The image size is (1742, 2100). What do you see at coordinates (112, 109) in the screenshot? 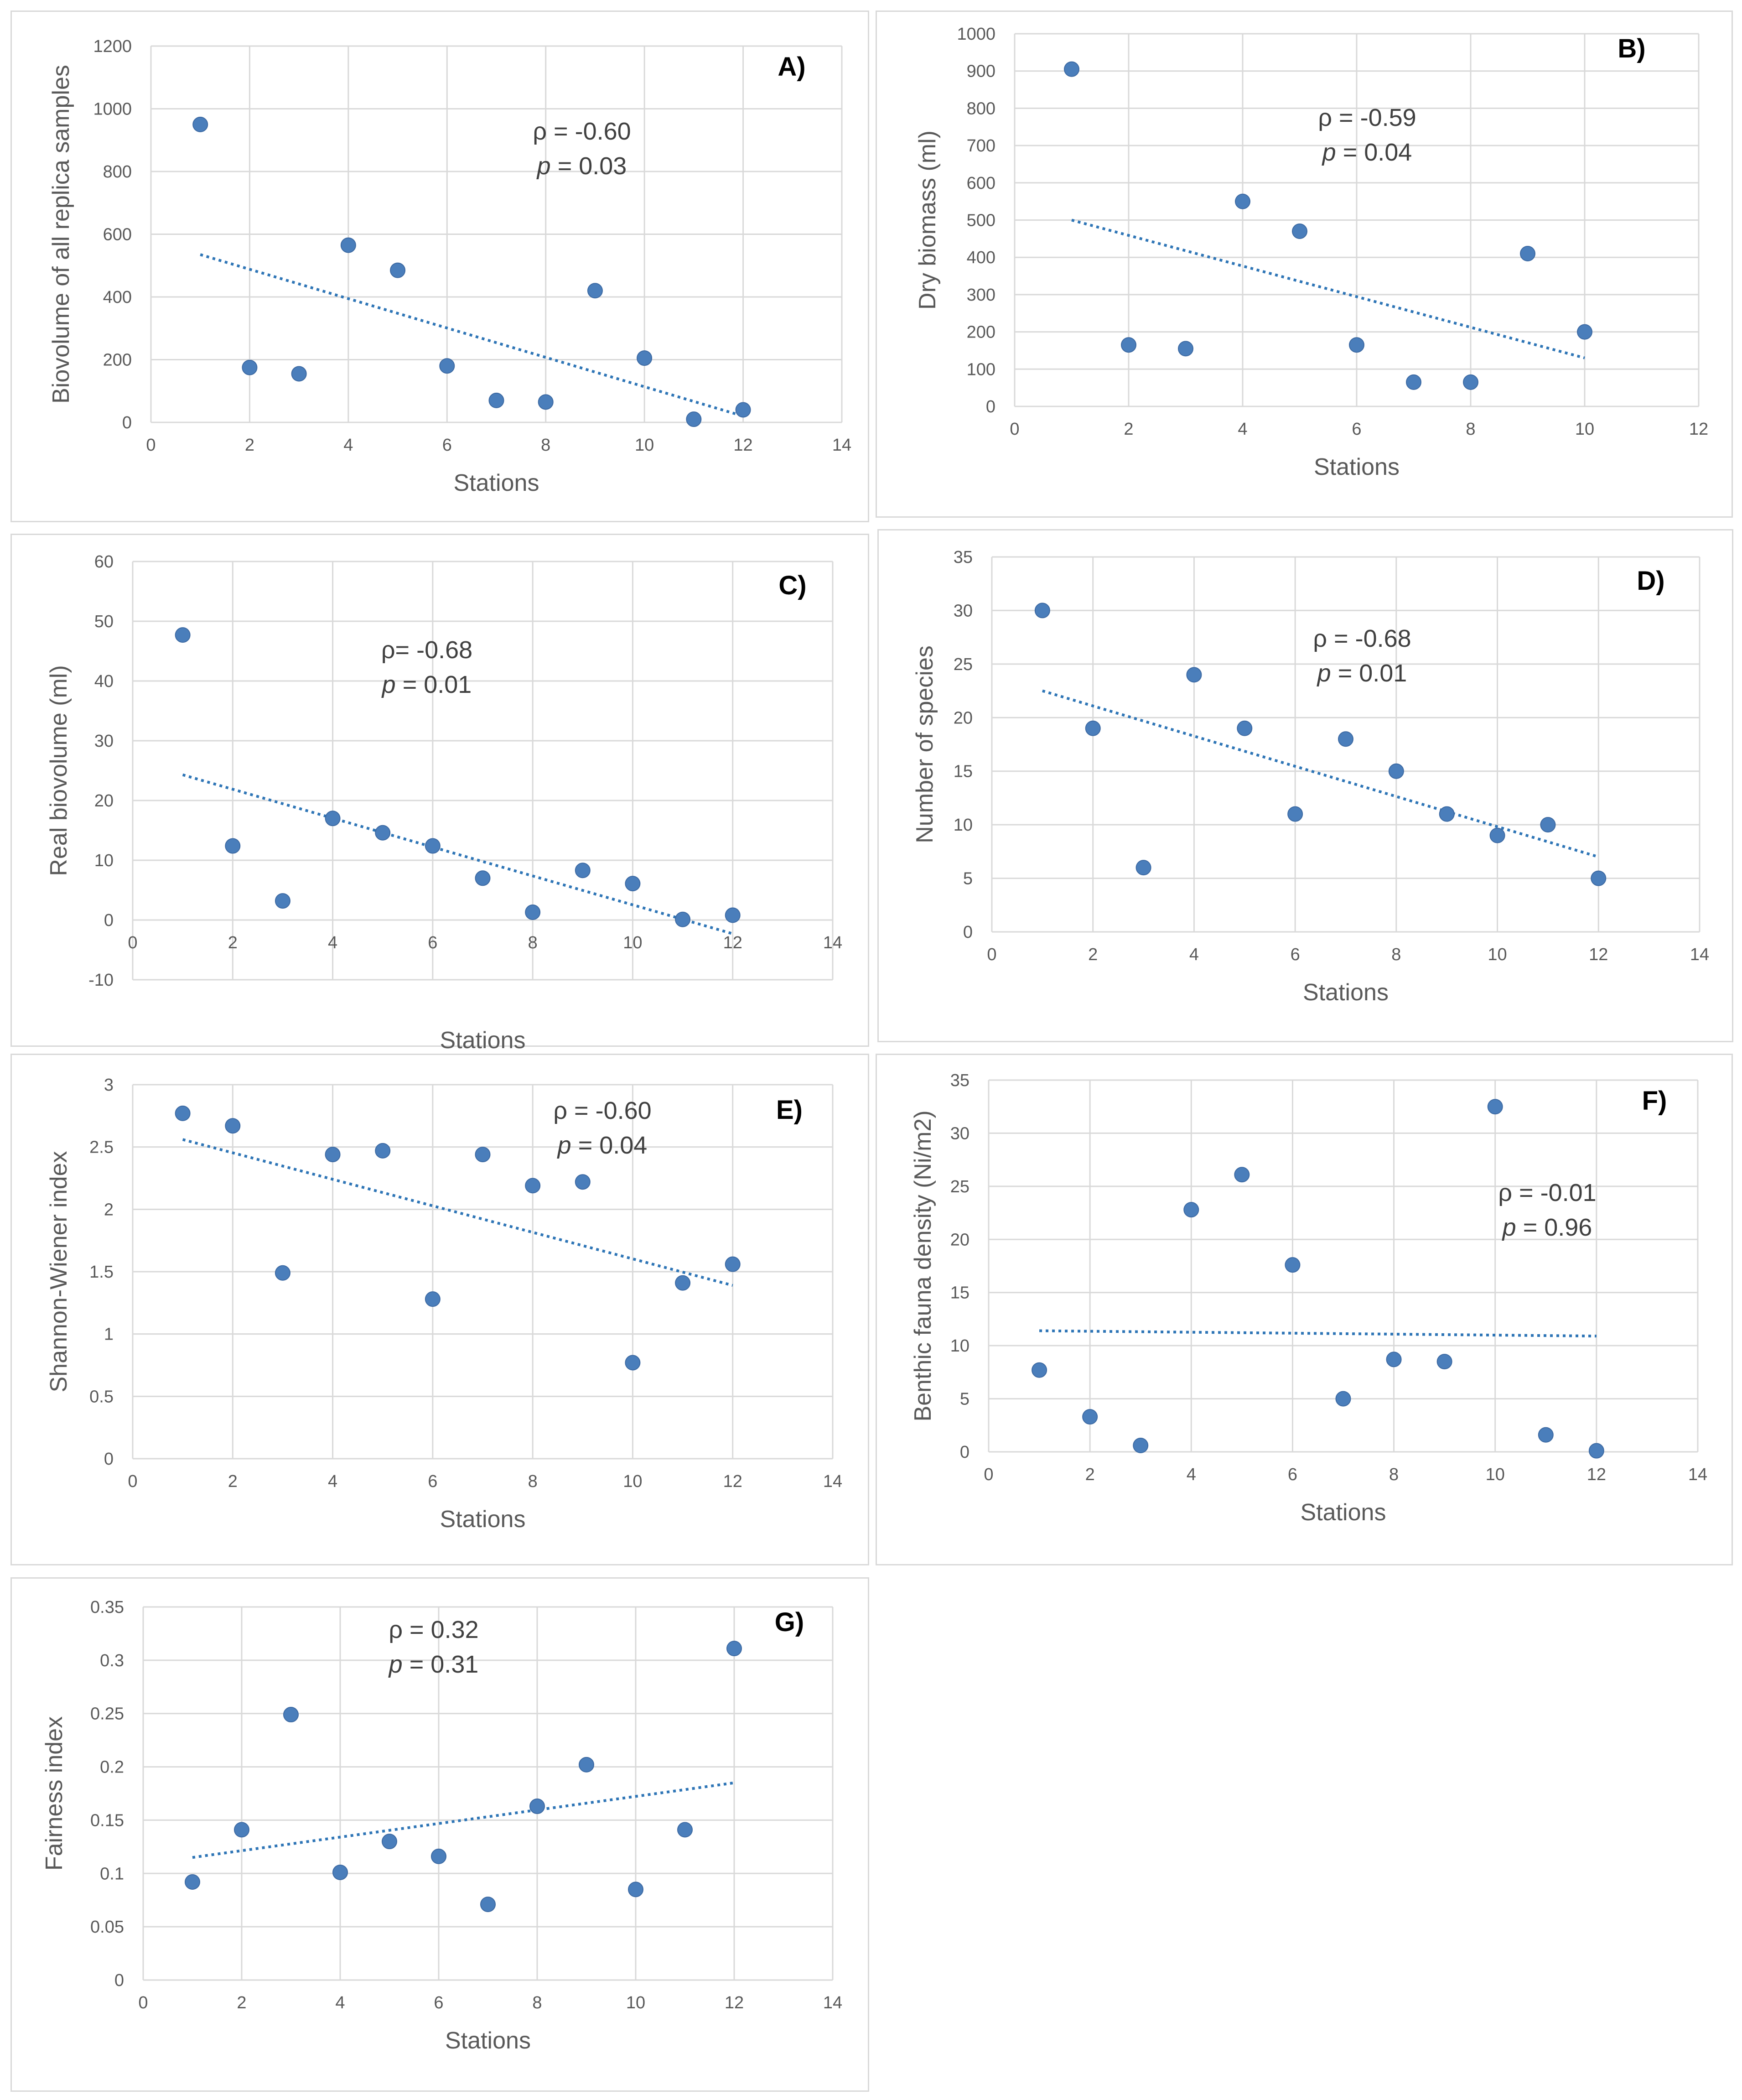
I see `chart-a-y-tick-label: 1000` at bounding box center [112, 109].